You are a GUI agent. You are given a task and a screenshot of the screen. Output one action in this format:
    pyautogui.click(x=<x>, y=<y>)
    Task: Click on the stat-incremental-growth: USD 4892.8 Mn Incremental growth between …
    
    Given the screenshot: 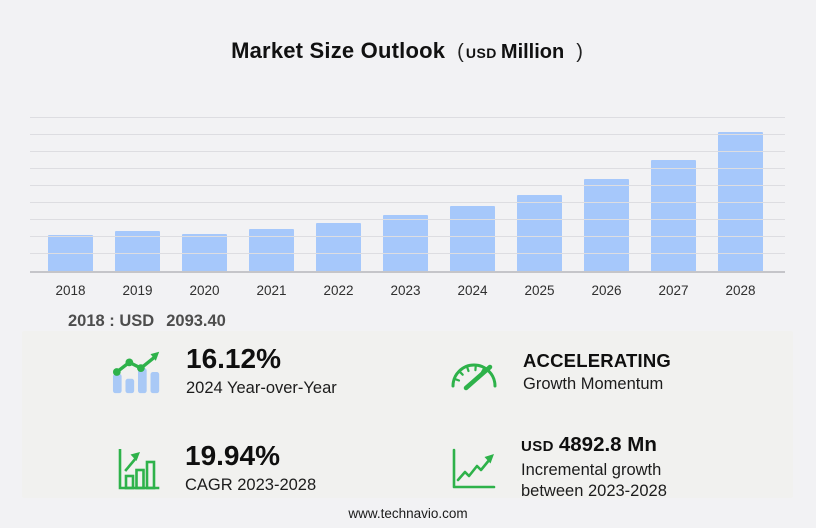 What is the action you would take?
    pyautogui.click(x=578, y=467)
    